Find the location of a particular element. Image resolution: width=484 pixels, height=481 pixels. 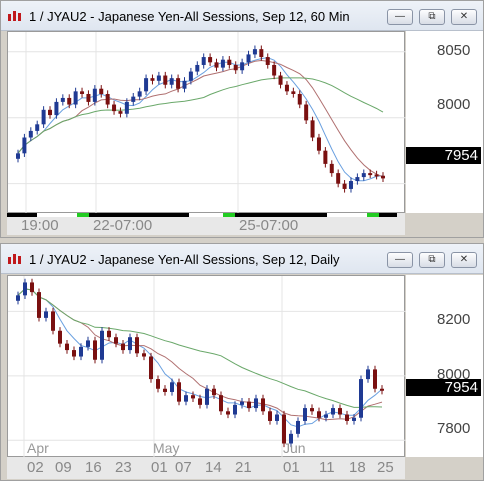

x-tick-label: 22-07:00 is located at coordinates (123, 225).